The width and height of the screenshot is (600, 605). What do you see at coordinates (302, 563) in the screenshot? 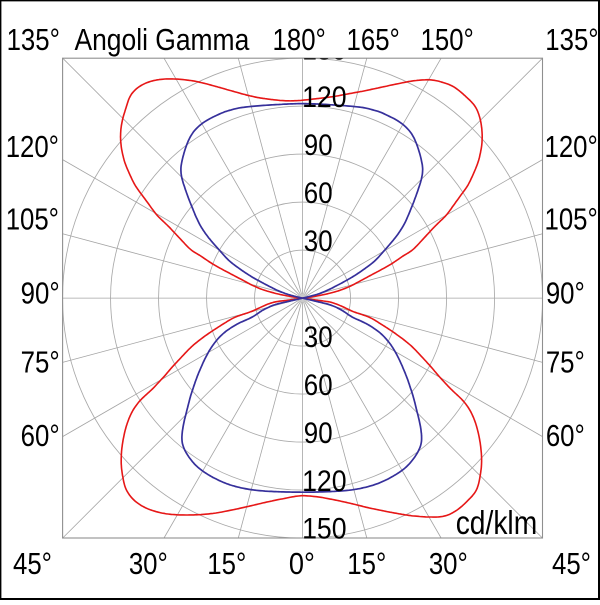
I see `svg-text: 0°` at bounding box center [302, 563].